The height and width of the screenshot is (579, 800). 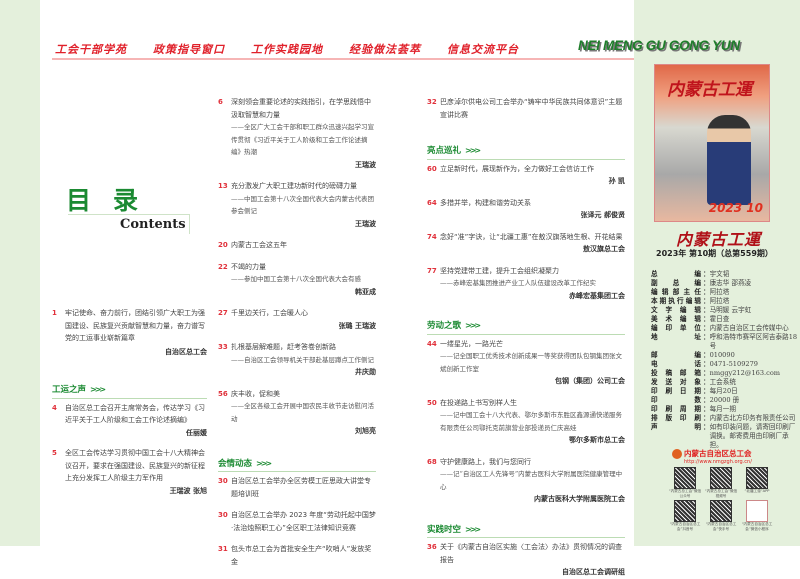 I want to click on entry-subtitle: ——记全国职工优秀技术创新成果一等奖获得团队包钢集团张文斌创新工作室, so click(x=531, y=362).